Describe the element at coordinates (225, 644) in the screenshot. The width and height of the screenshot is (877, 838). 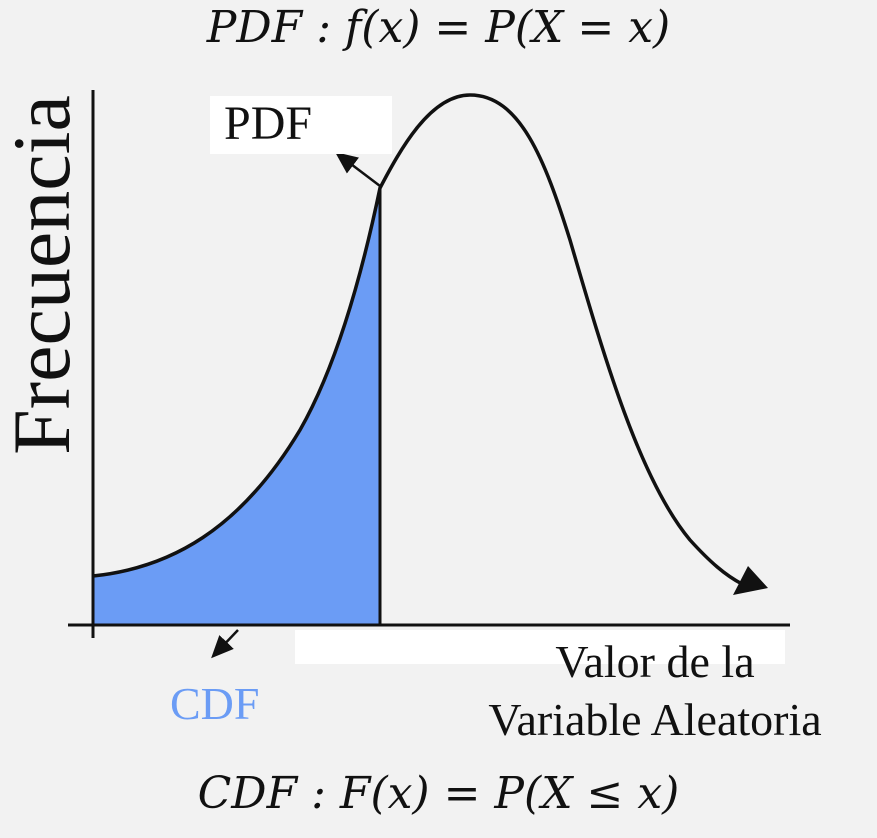
I see `arrow-down-left-icon` at that location.